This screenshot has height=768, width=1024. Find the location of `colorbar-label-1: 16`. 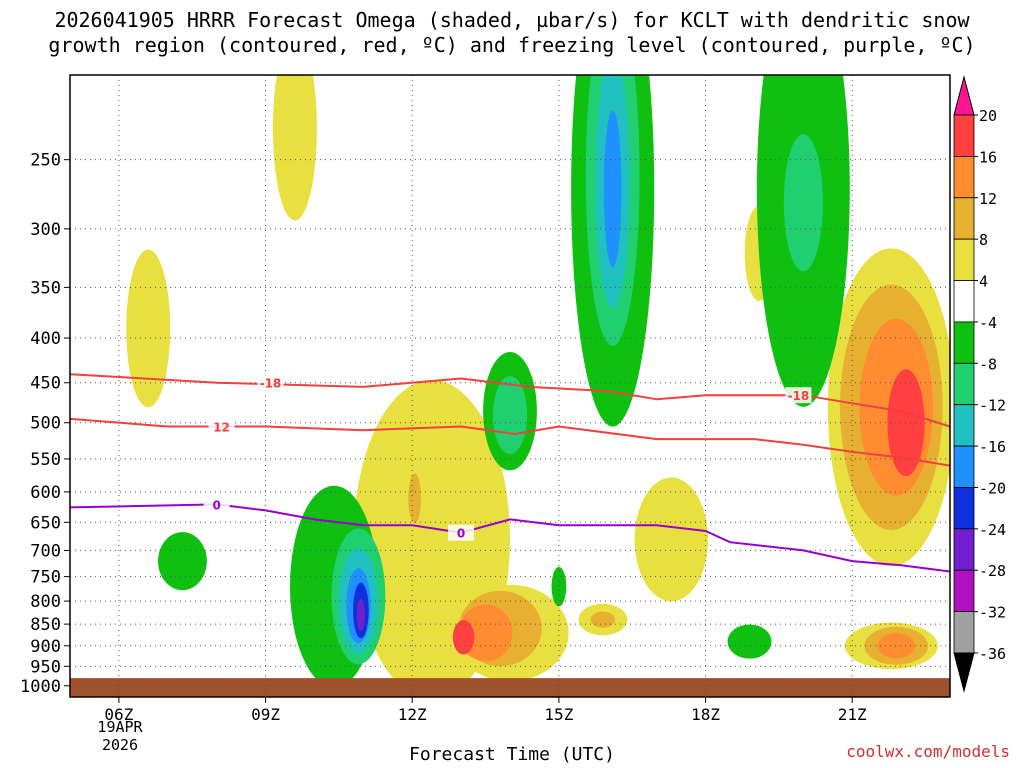

colorbar-label-1: 16 is located at coordinates (988, 157).